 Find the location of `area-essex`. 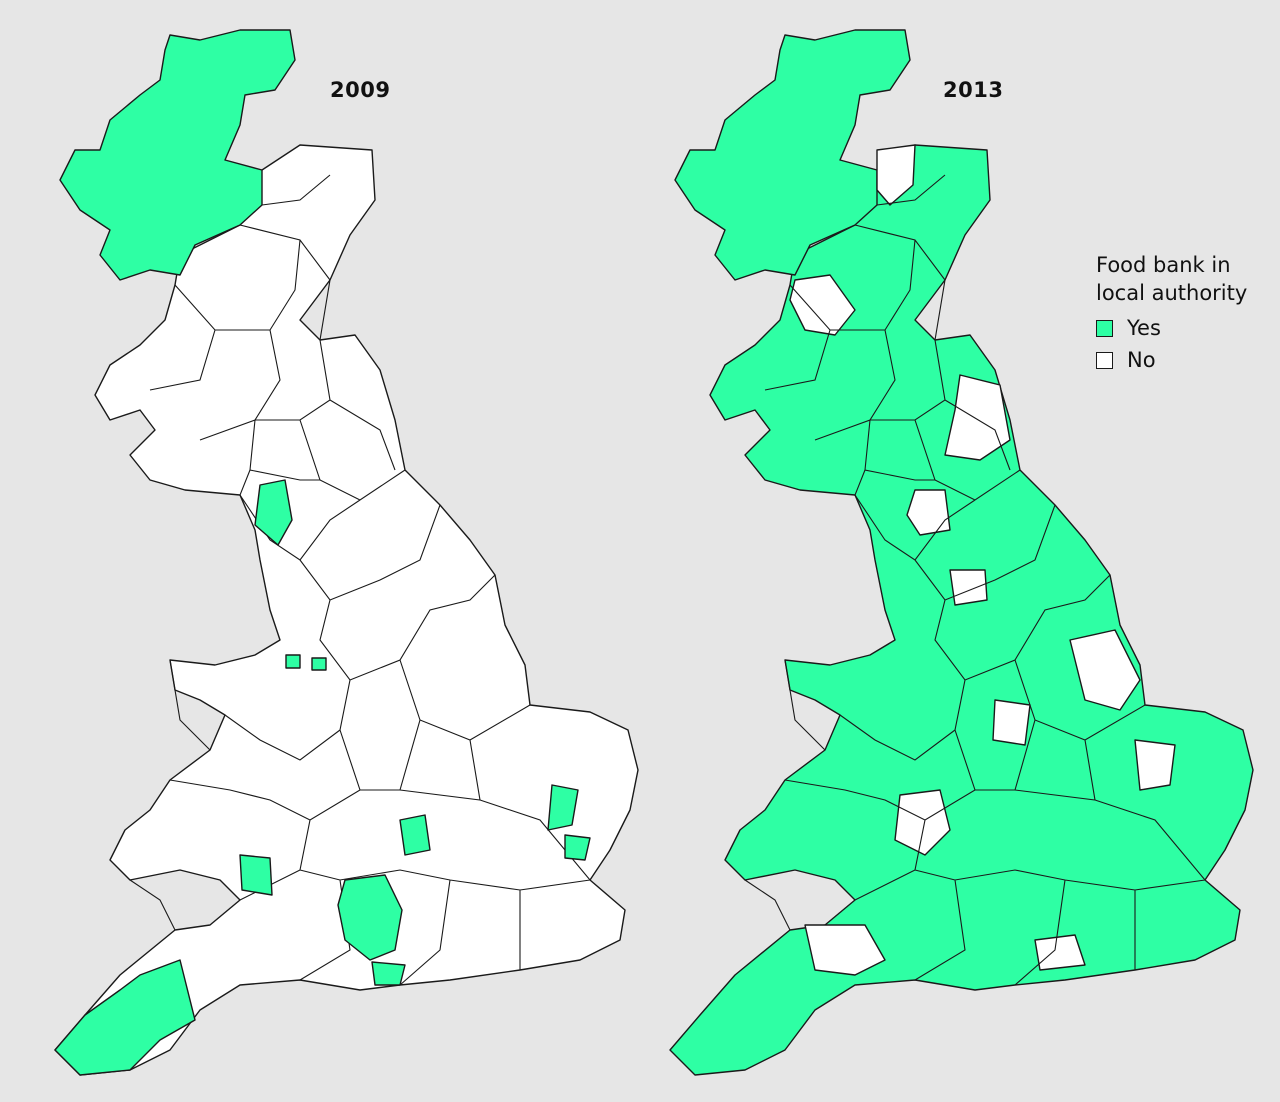

area-essex is located at coordinates (577, 847).